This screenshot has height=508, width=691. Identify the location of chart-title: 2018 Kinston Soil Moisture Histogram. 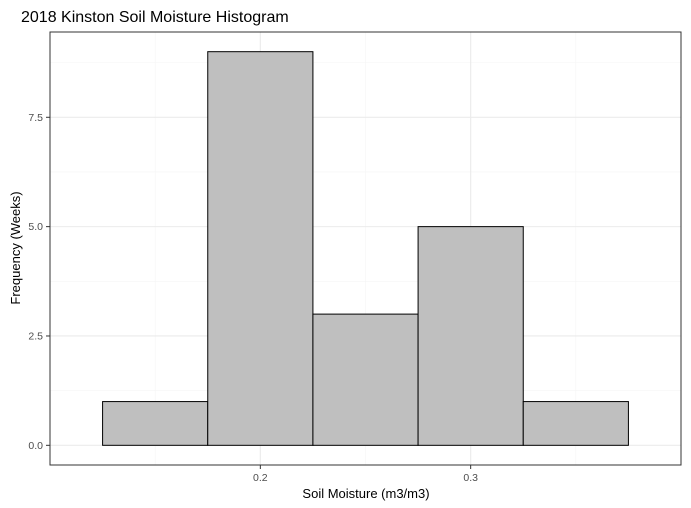
(155, 17).